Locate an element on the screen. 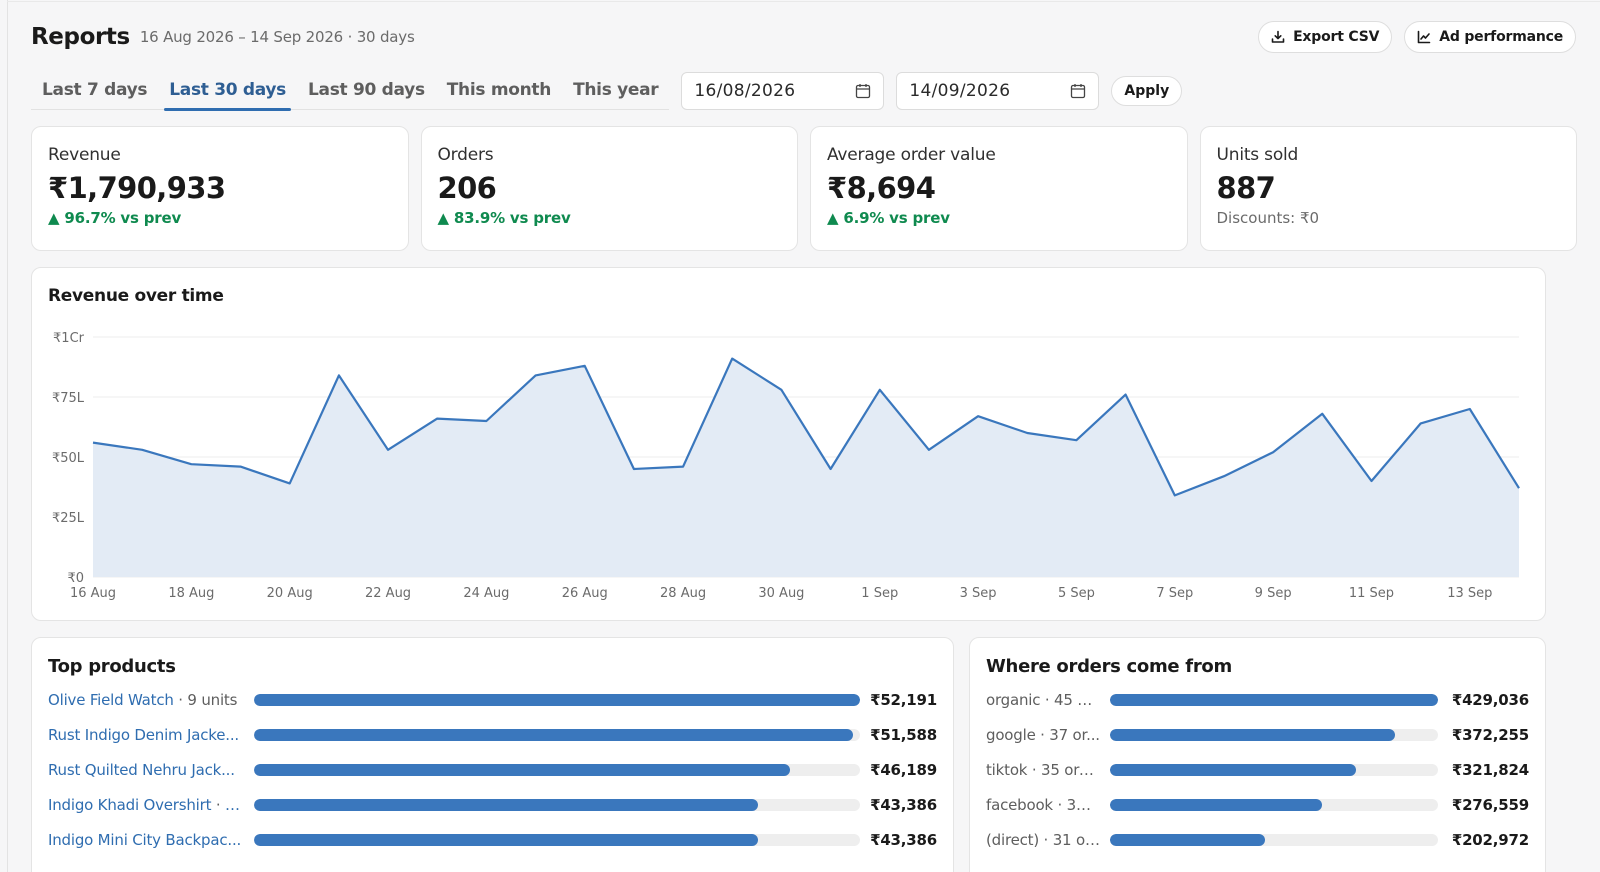 This screenshot has height=872, width=1600. tab-last-30-days: Last 30 days is located at coordinates (227, 91).